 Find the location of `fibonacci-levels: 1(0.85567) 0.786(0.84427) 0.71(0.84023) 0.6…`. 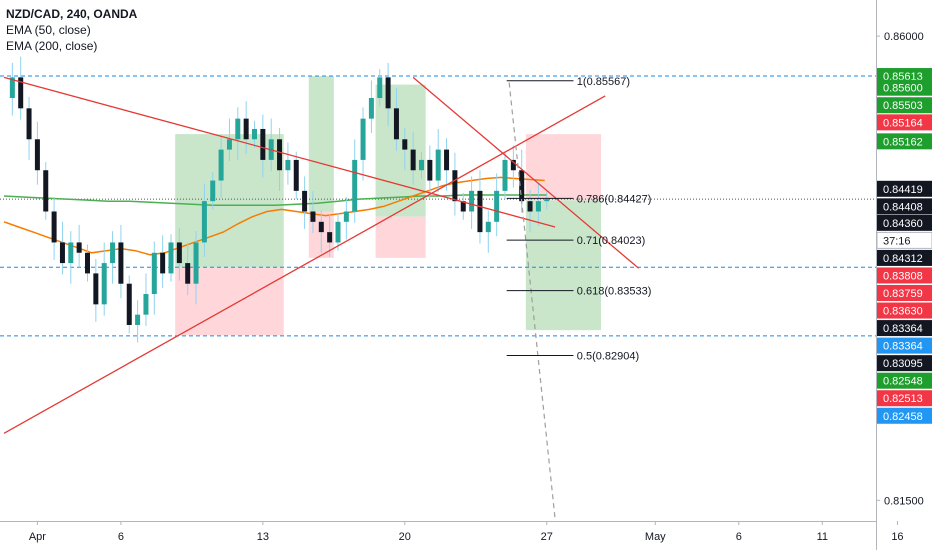

fibonacci-levels: 1(0.85567) 0.786(0.84427) 0.71(0.84023) 0.6… is located at coordinates (579, 219).